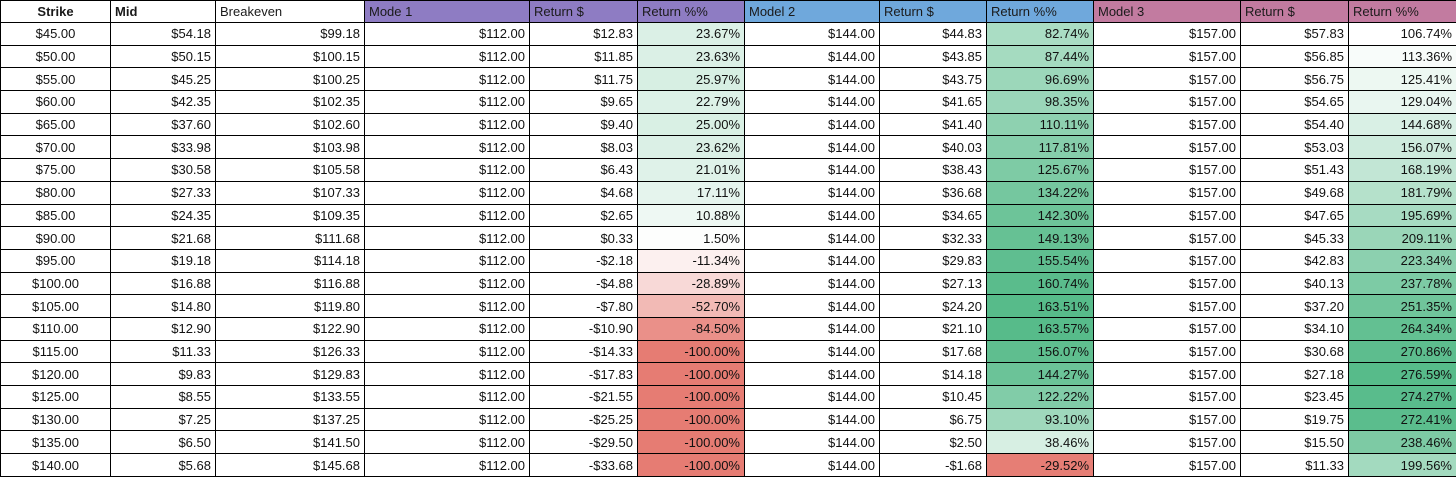 The width and height of the screenshot is (1456, 477). What do you see at coordinates (163, 79) in the screenshot?
I see `value-cell: $45.25` at bounding box center [163, 79].